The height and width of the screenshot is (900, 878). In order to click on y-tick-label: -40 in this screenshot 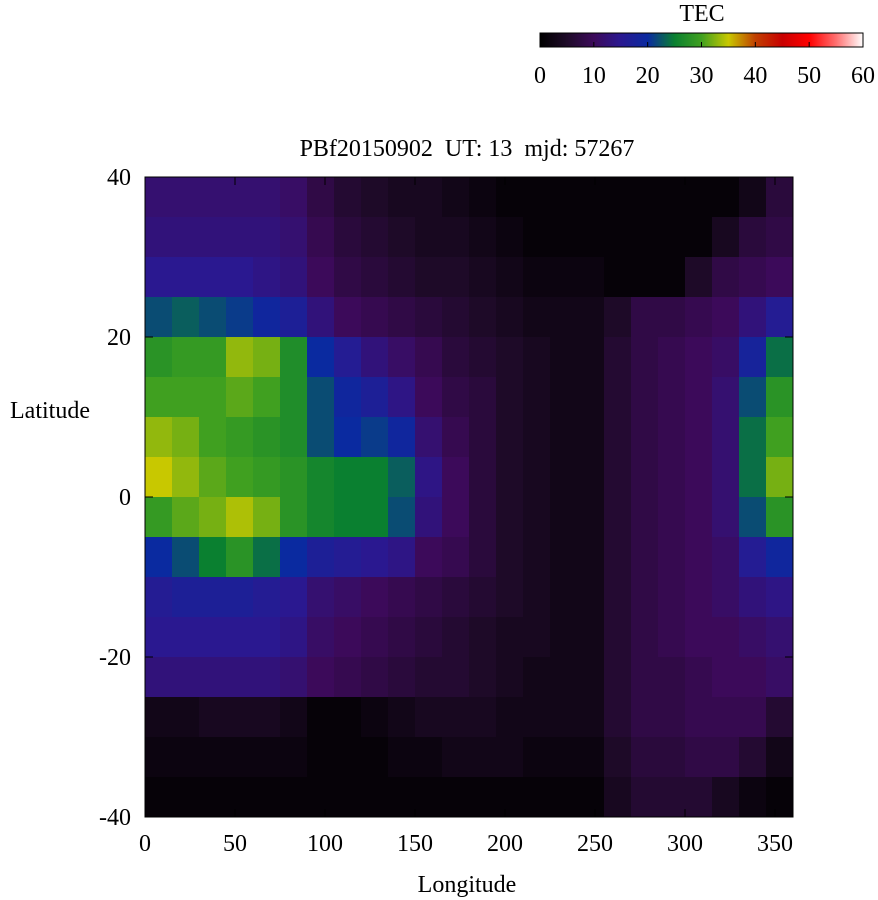, I will do `click(115, 818)`.